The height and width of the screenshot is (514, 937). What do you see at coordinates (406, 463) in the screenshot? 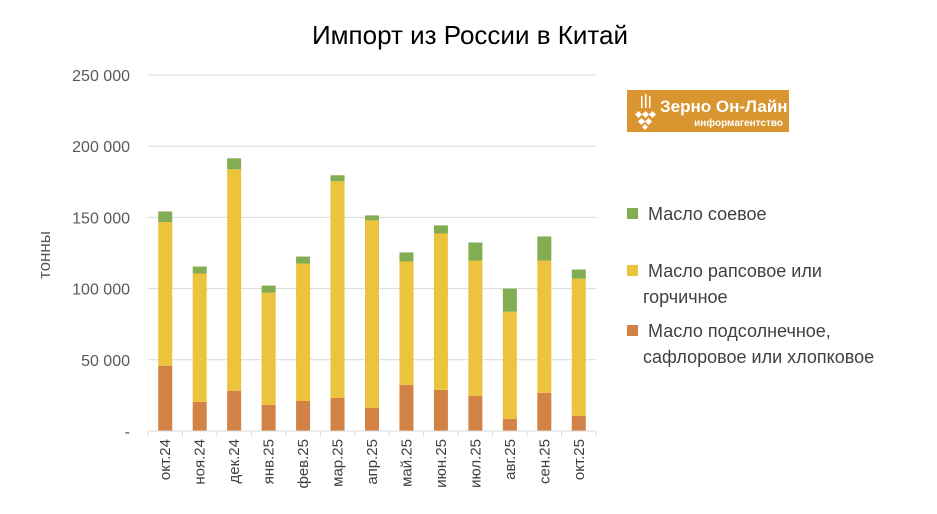
I see `x-tick-label: май.25` at bounding box center [406, 463].